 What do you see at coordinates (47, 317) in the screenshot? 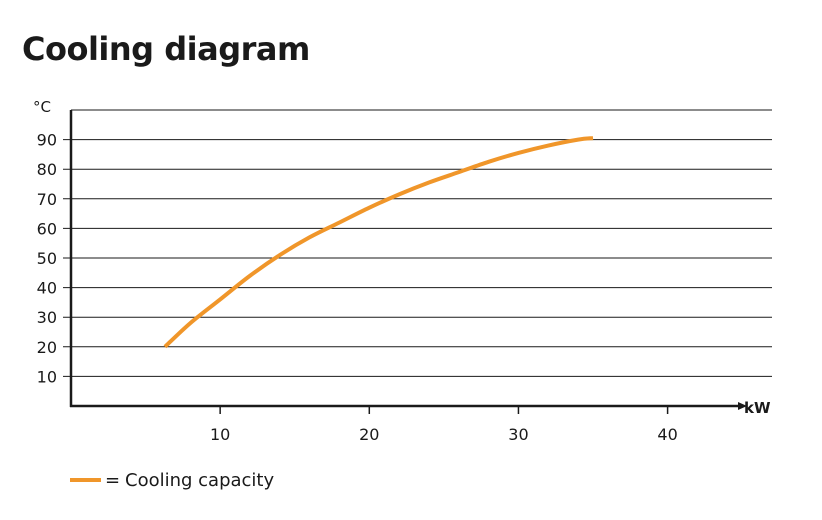
I see `y-tick-label: 30` at bounding box center [47, 317].